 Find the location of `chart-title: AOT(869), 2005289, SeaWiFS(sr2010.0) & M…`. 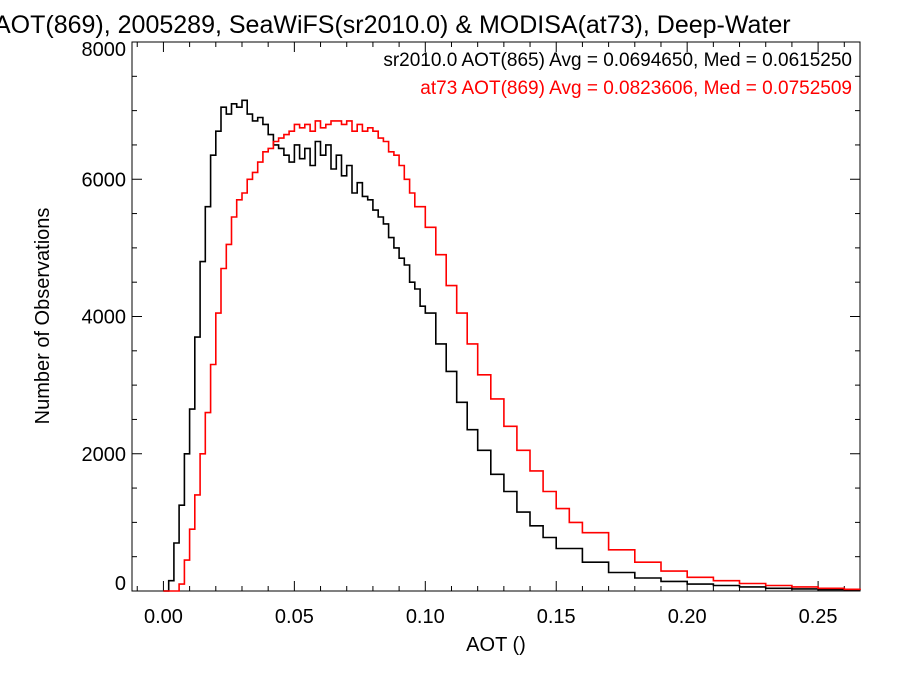

chart-title: AOT(869), 2005289, SeaWiFS(sr2010.0) & M… is located at coordinates (395, 25).